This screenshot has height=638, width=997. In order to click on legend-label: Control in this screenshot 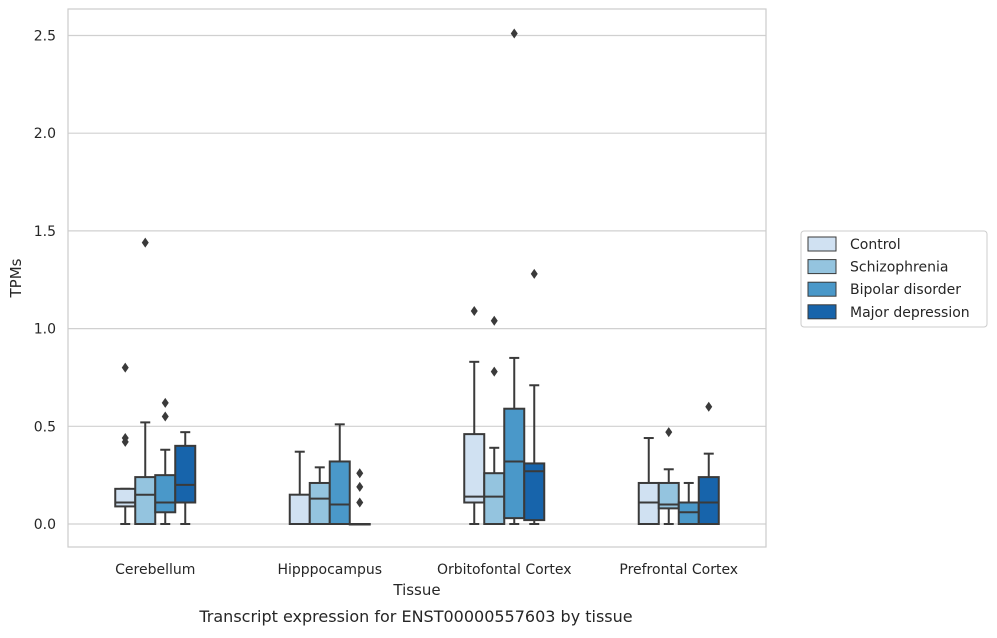, I will do `click(875, 245)`.